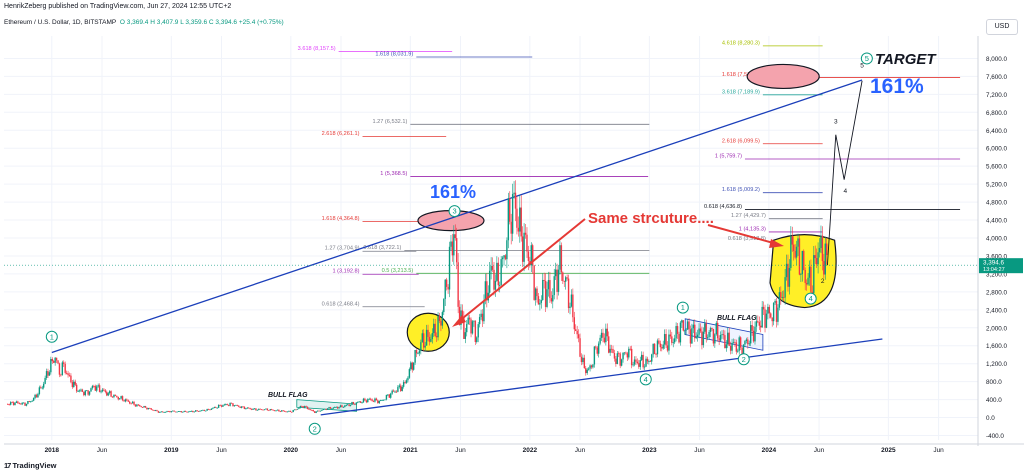 The image size is (1024, 476). I want to click on wave-label-circle, so click(51, 336).